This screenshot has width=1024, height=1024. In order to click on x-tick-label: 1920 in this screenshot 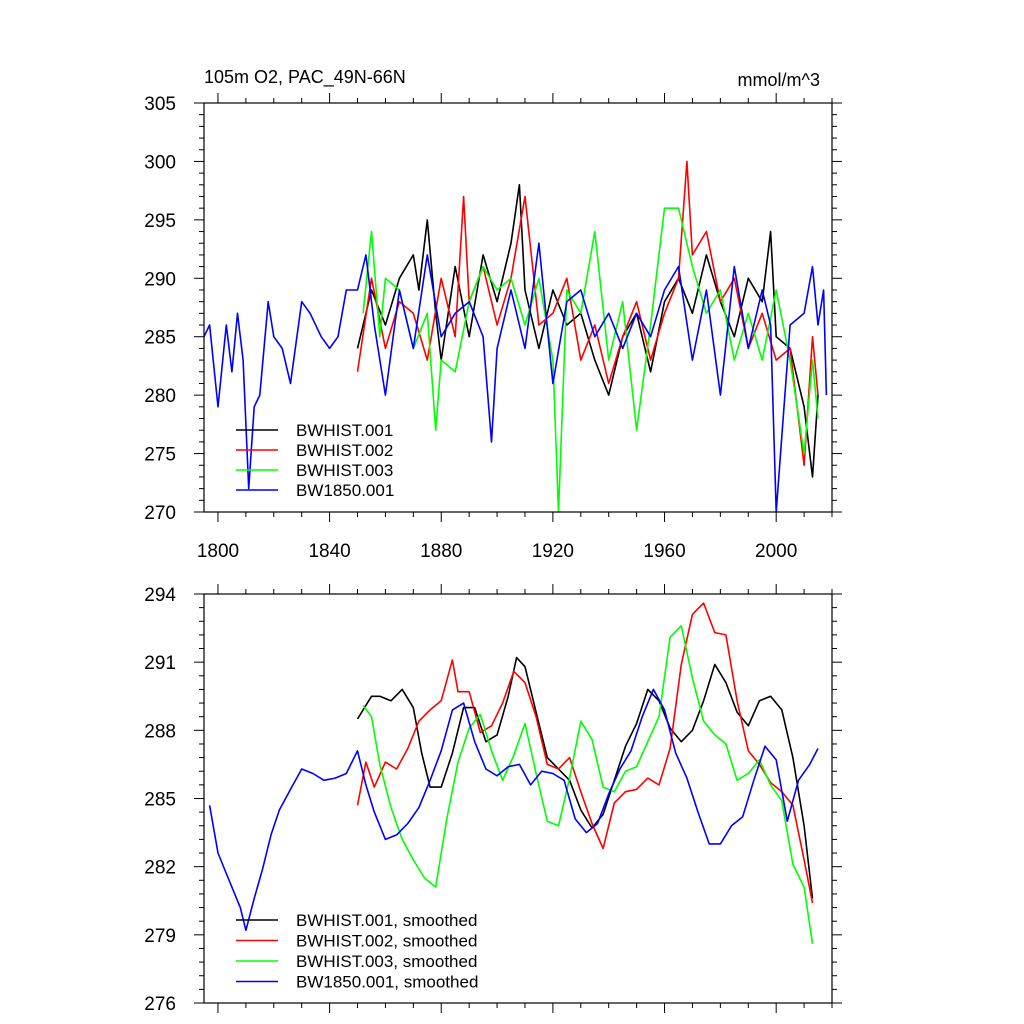, I will do `click(553, 551)`.